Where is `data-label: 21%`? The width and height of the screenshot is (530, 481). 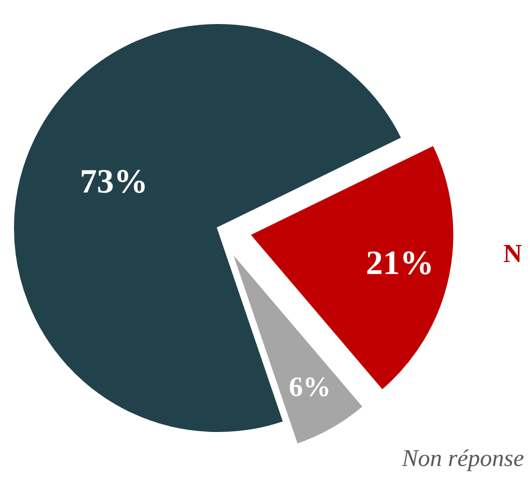
data-label: 21% is located at coordinates (400, 263).